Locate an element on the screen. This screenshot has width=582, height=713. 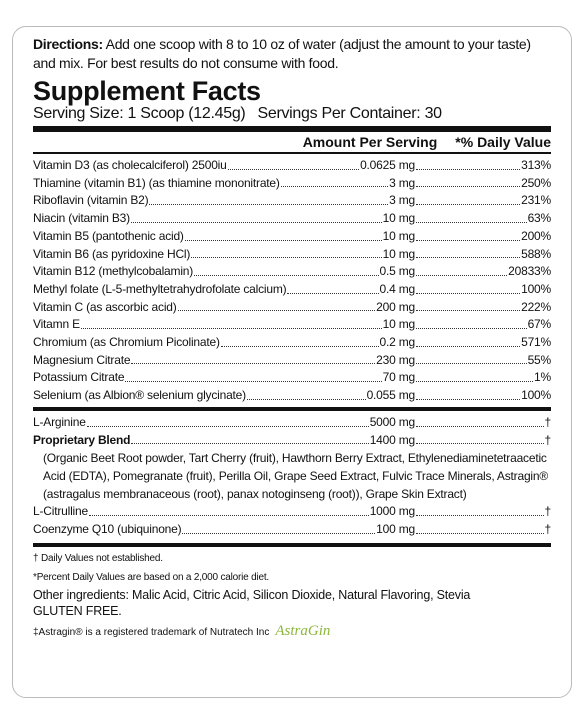
row-left: Chromium (as Chromium Picolinate) 0.2 mg is located at coordinates (224, 343).